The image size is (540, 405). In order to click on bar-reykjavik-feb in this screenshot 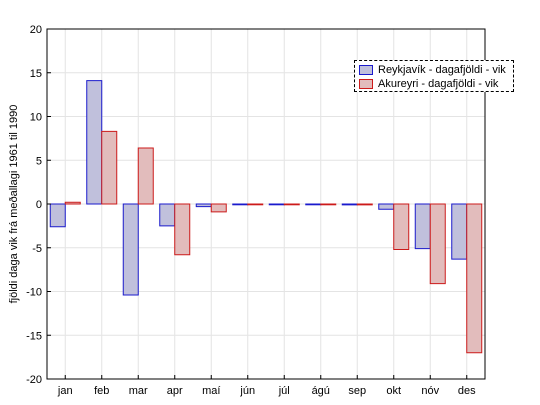, I will do `click(94, 142)`.